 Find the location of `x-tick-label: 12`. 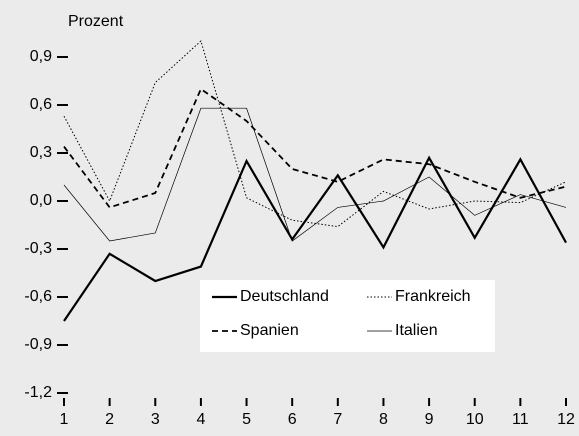

x-tick-label: 12 is located at coordinates (566, 419).